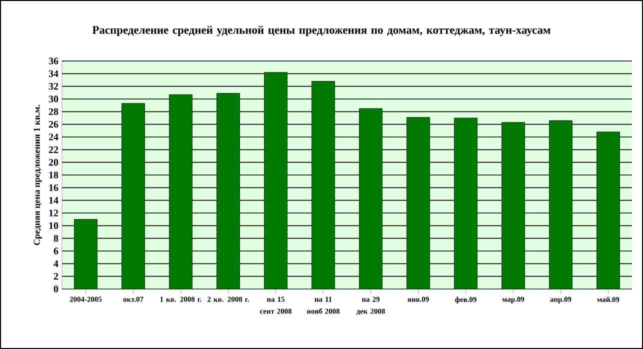  I want to click on chart-title: Распределение средней удельной цены предложения по домам, коттеджам, таун-хаусам, so click(321, 31).